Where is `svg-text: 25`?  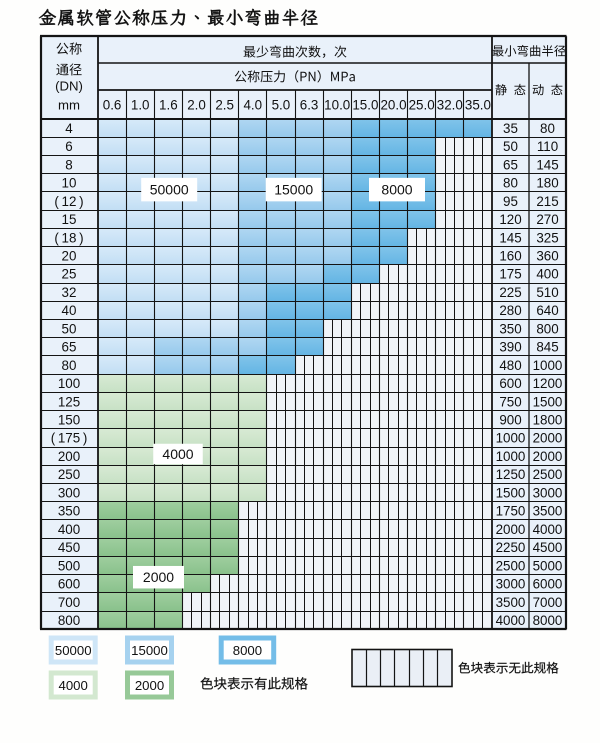
svg-text: 25 is located at coordinates (69, 274).